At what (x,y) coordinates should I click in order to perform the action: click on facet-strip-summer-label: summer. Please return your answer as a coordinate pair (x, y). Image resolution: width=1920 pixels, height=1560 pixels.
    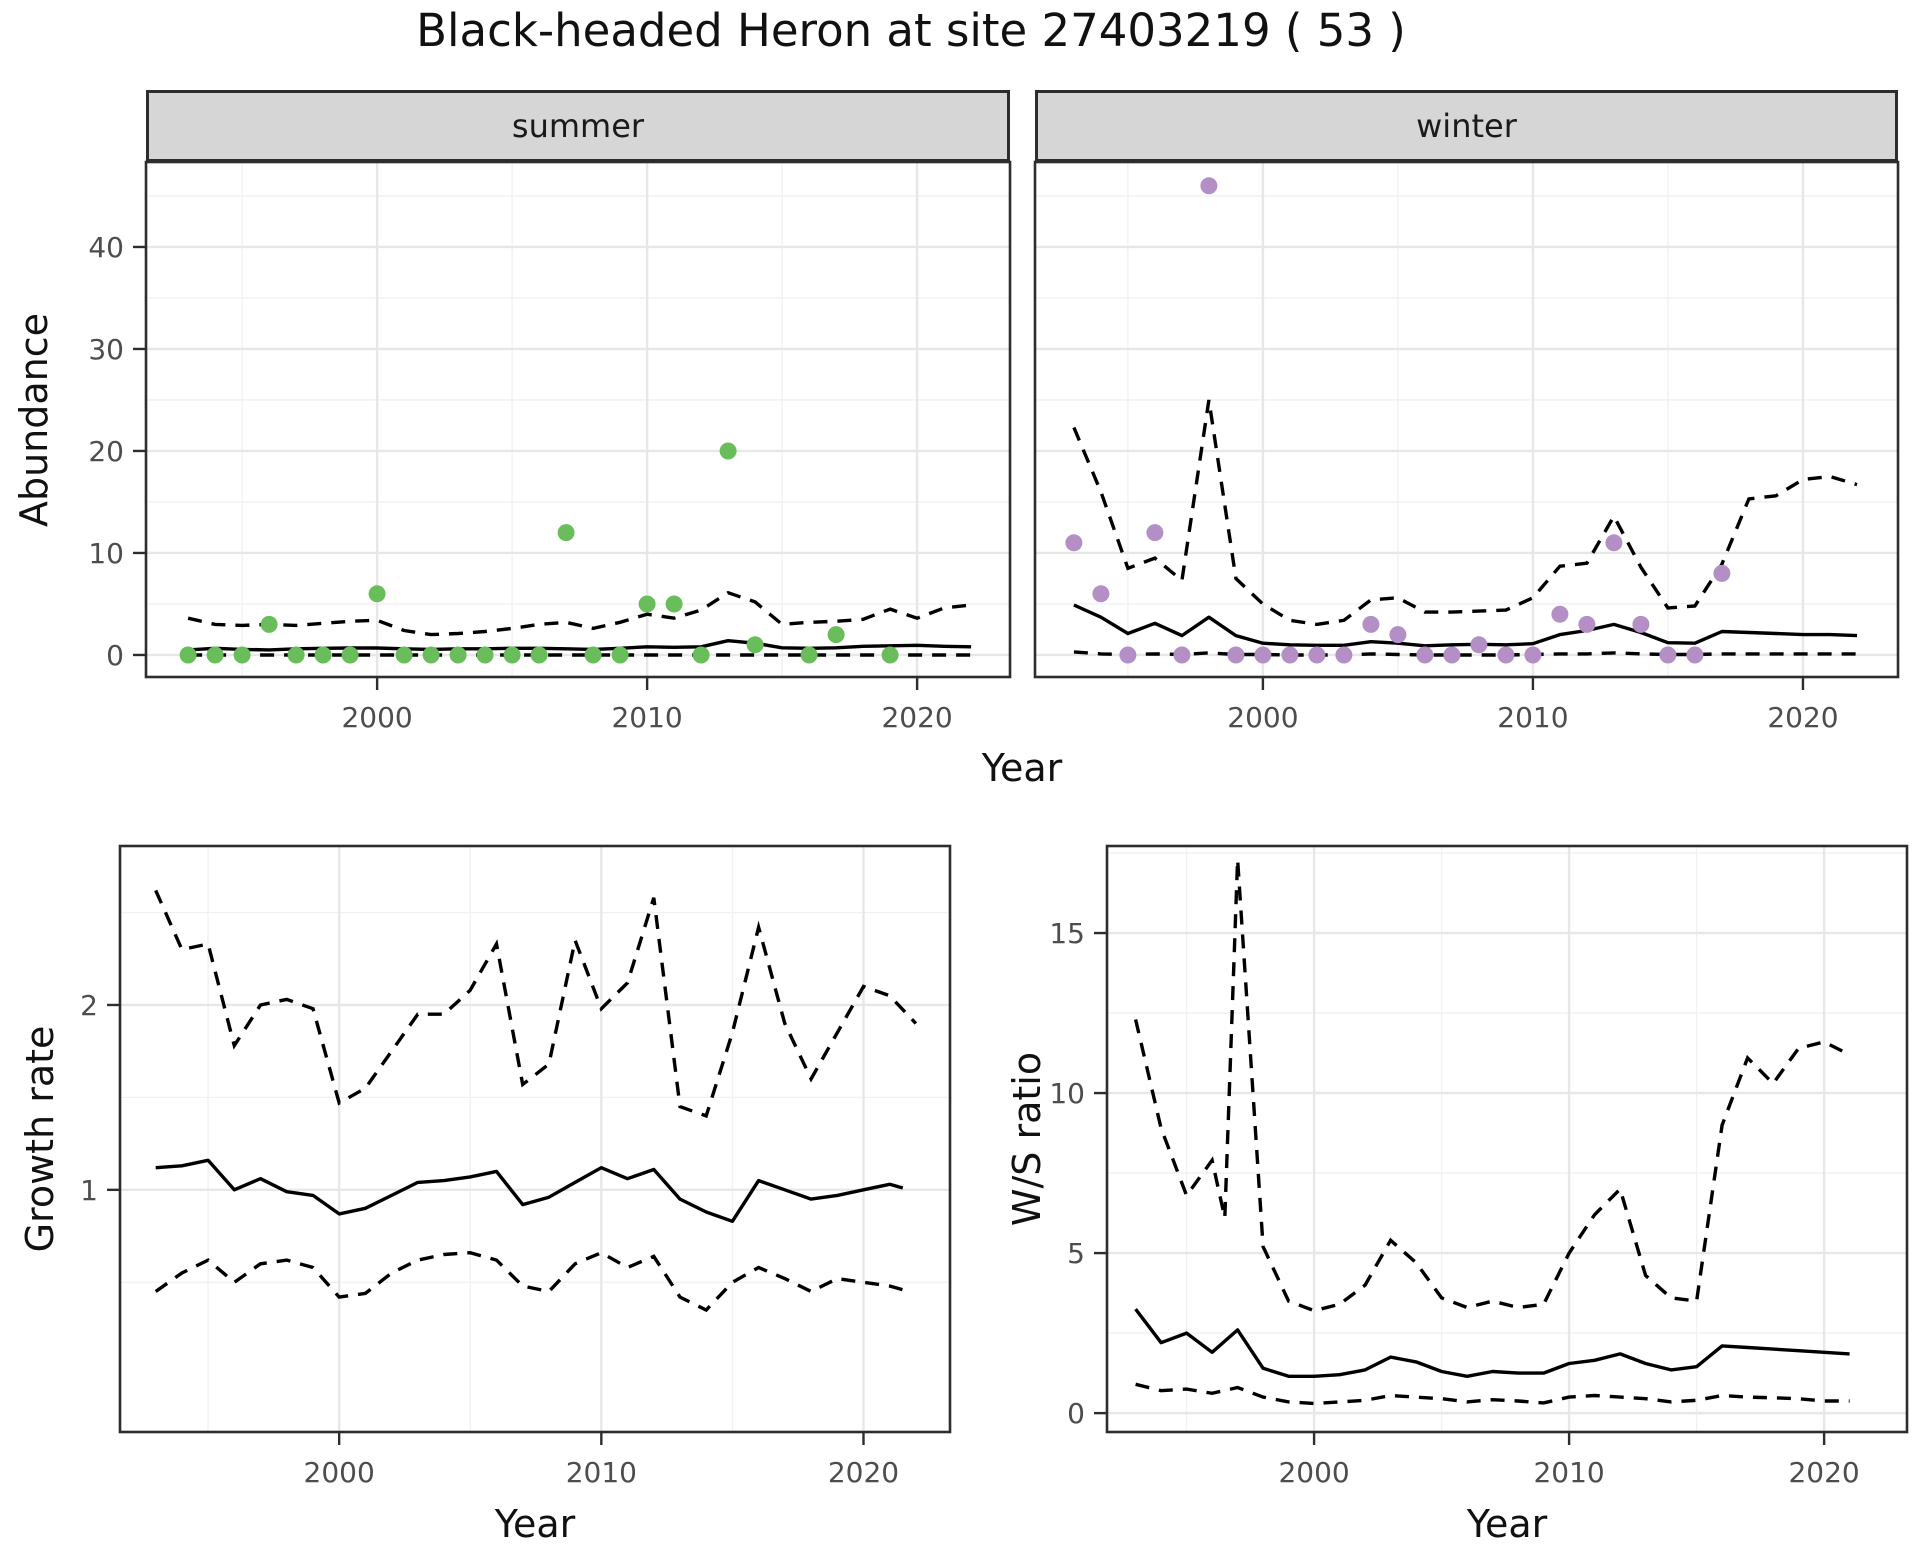
    Looking at the image, I should click on (578, 126).